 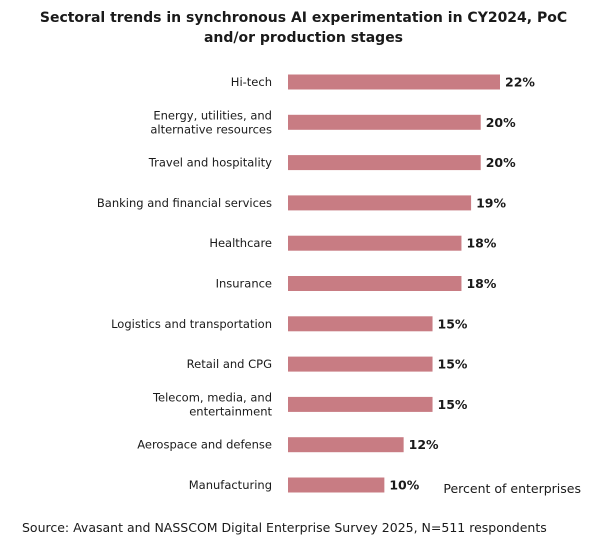 What do you see at coordinates (212, 404) in the screenshot?
I see `category-label: Telecom, media, and entertainment` at bounding box center [212, 404].